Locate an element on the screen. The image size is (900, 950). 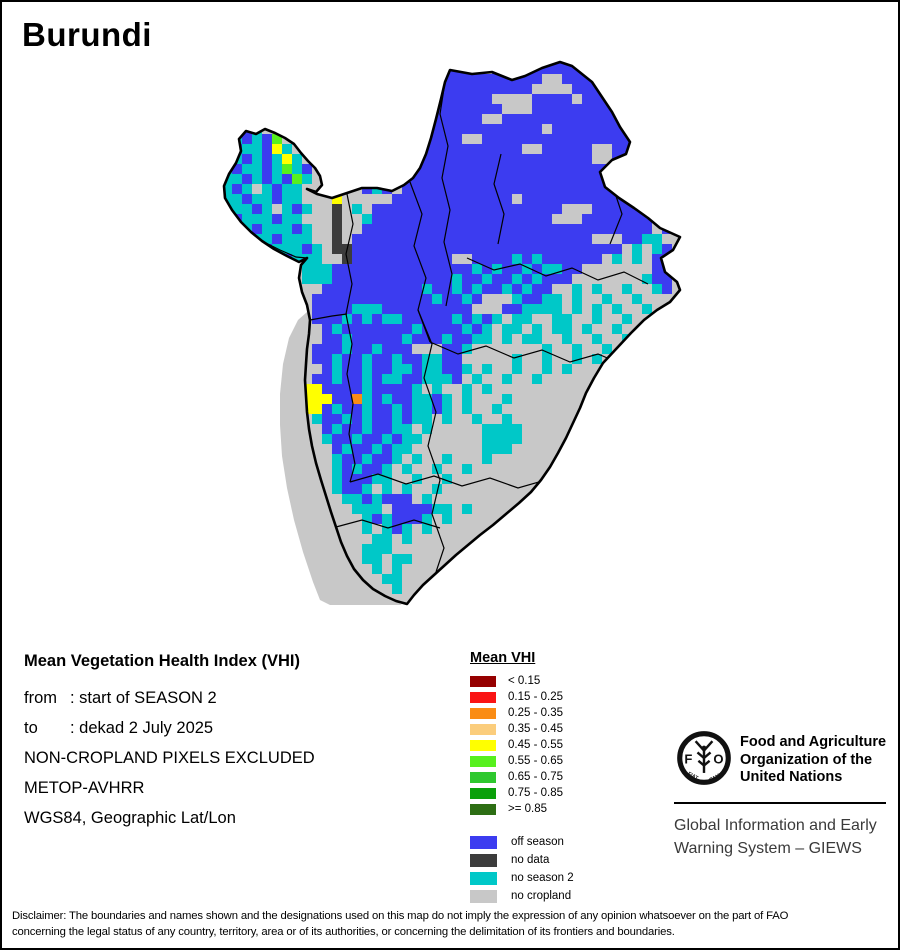
lake-tanganyika-area is located at coordinates (341, 458).